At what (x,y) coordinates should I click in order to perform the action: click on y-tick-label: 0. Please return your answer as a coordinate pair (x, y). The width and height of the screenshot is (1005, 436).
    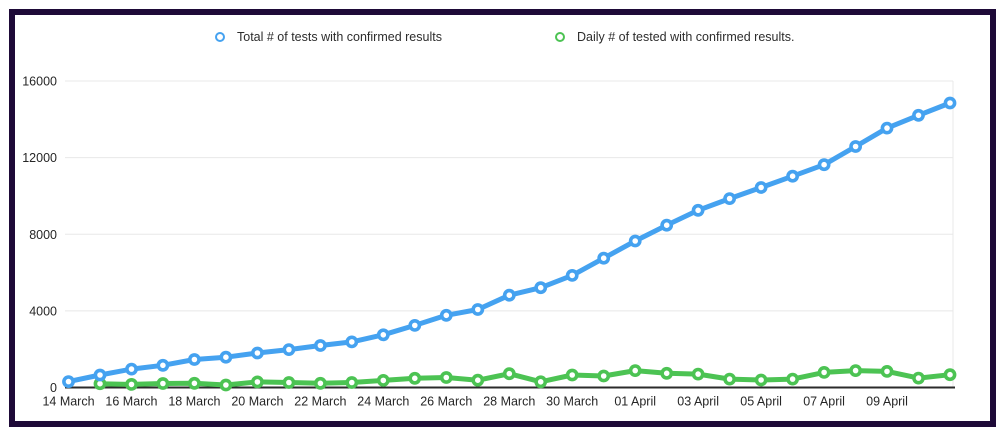
    Looking at the image, I should click on (53, 388).